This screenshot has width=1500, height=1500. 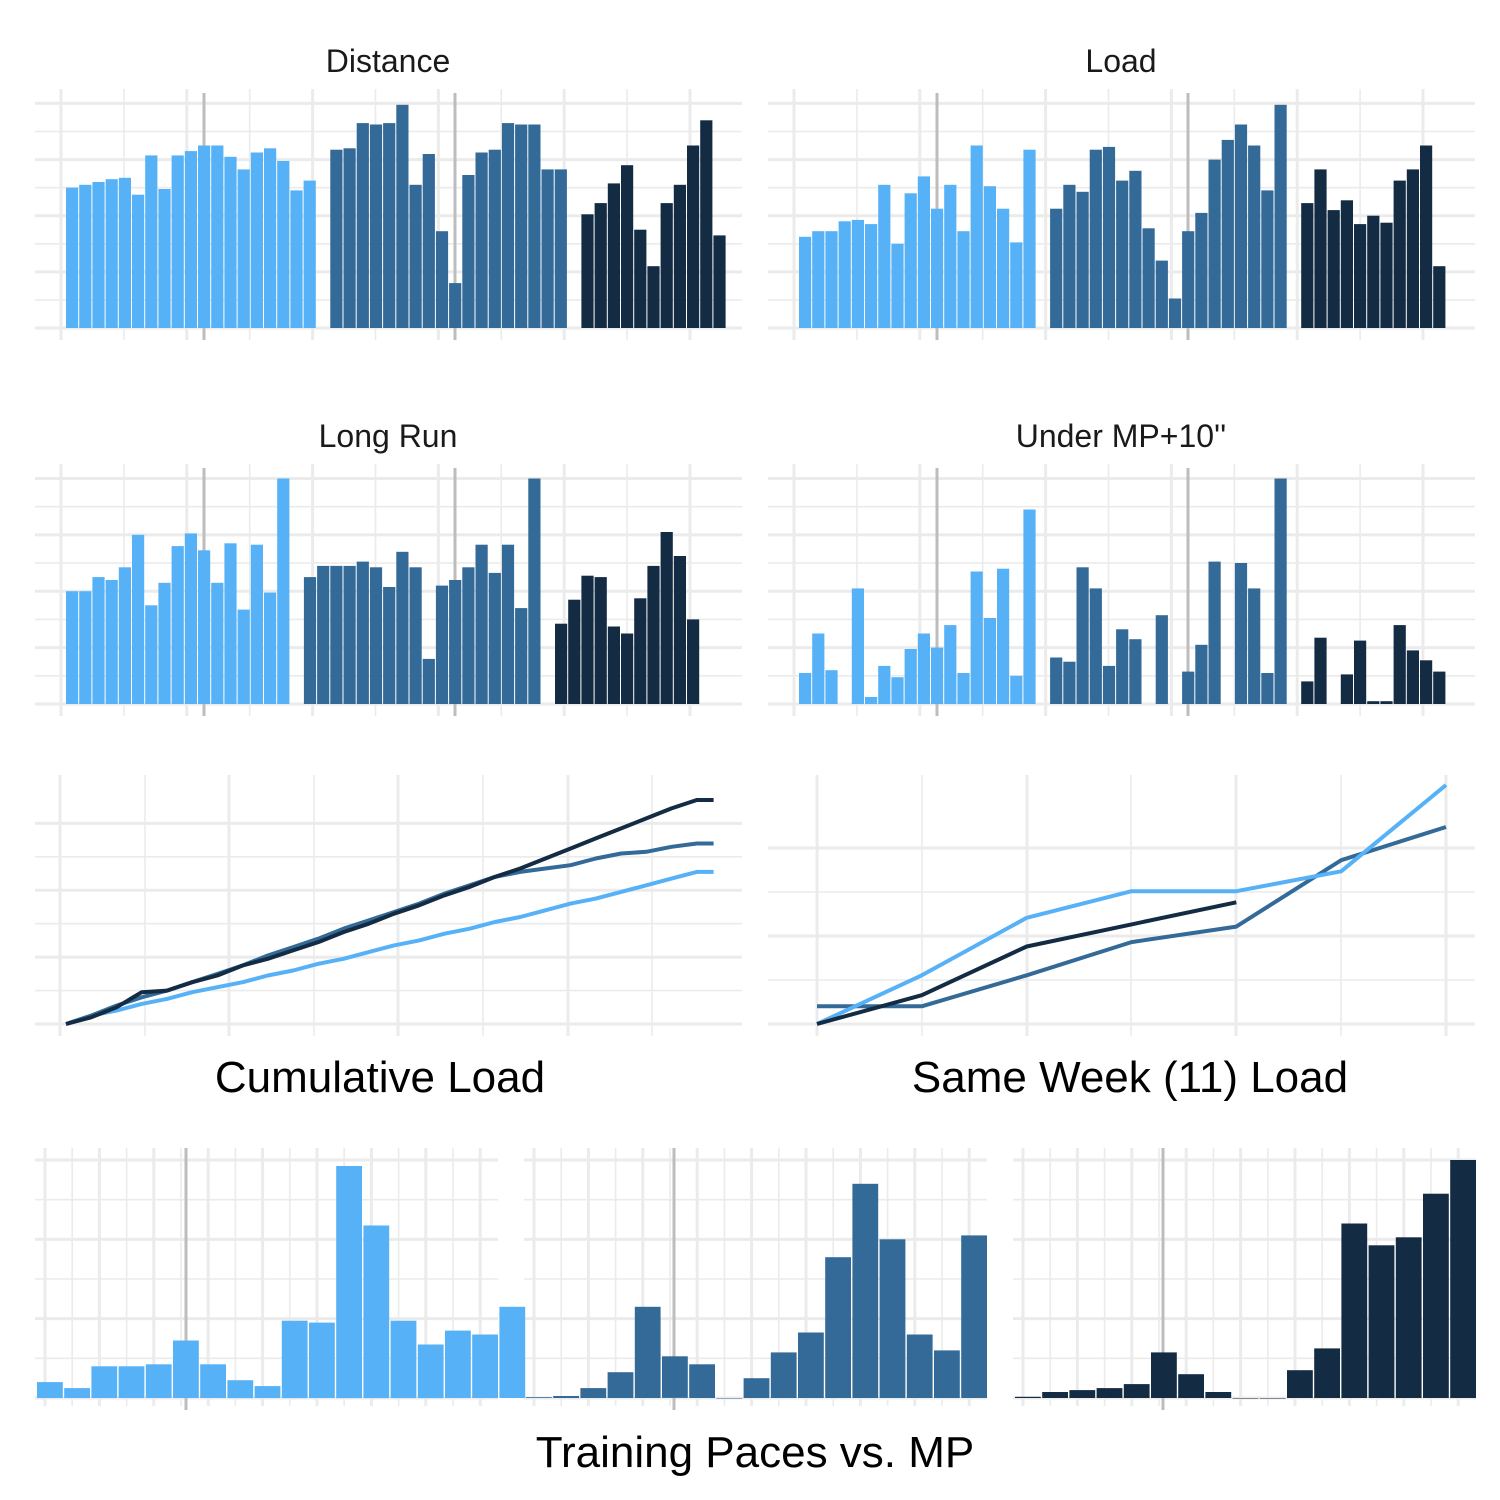 I want to click on distance-bars, so click(x=396, y=216).